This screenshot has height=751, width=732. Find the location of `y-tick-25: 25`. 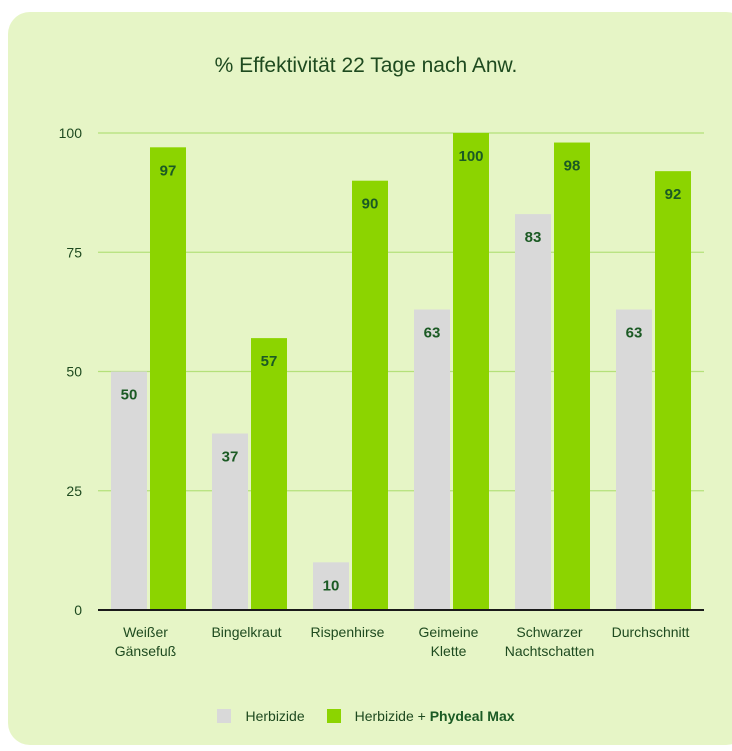

y-tick-25: 25 is located at coordinates (74, 491).